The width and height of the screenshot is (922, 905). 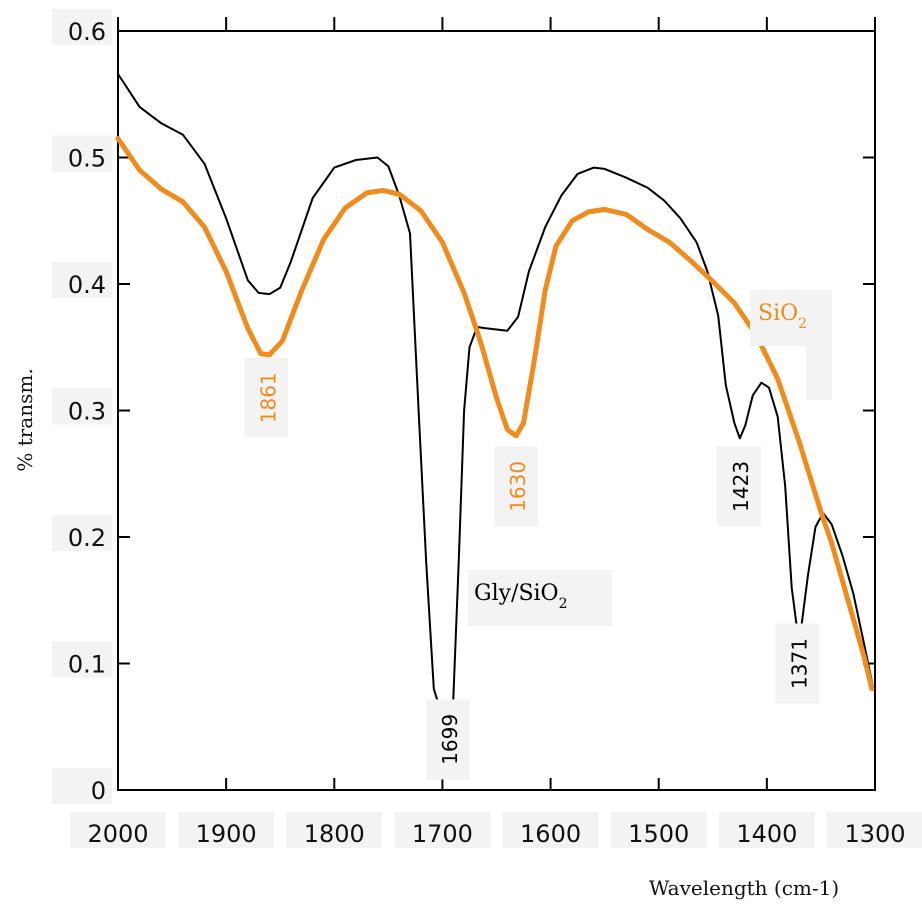 What do you see at coordinates (778, 313) in the screenshot?
I see `series-label-sio2-main: SiO` at bounding box center [778, 313].